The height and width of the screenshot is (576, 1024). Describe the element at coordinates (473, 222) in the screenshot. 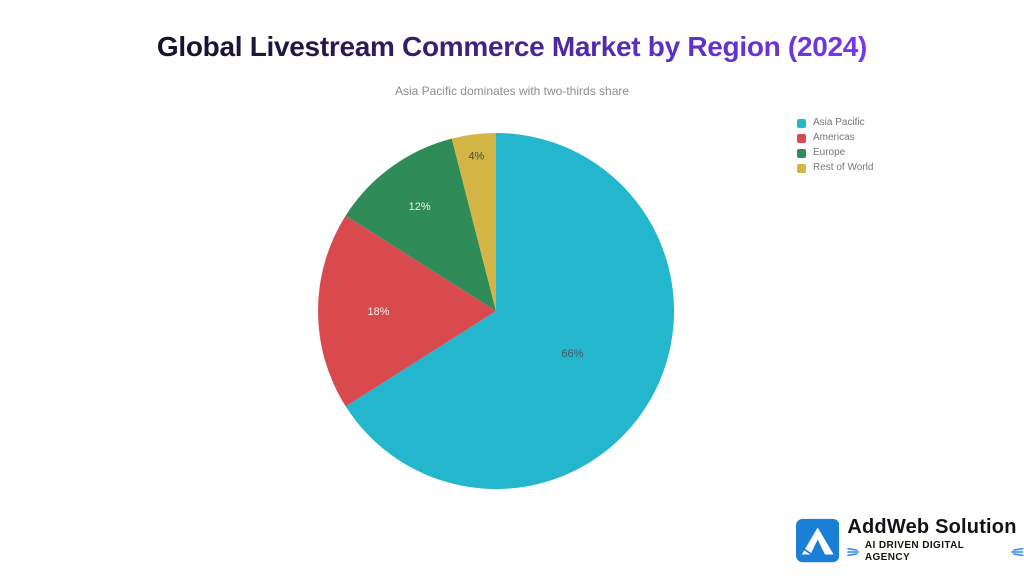

I see `pie-slice-rest-of-world` at that location.